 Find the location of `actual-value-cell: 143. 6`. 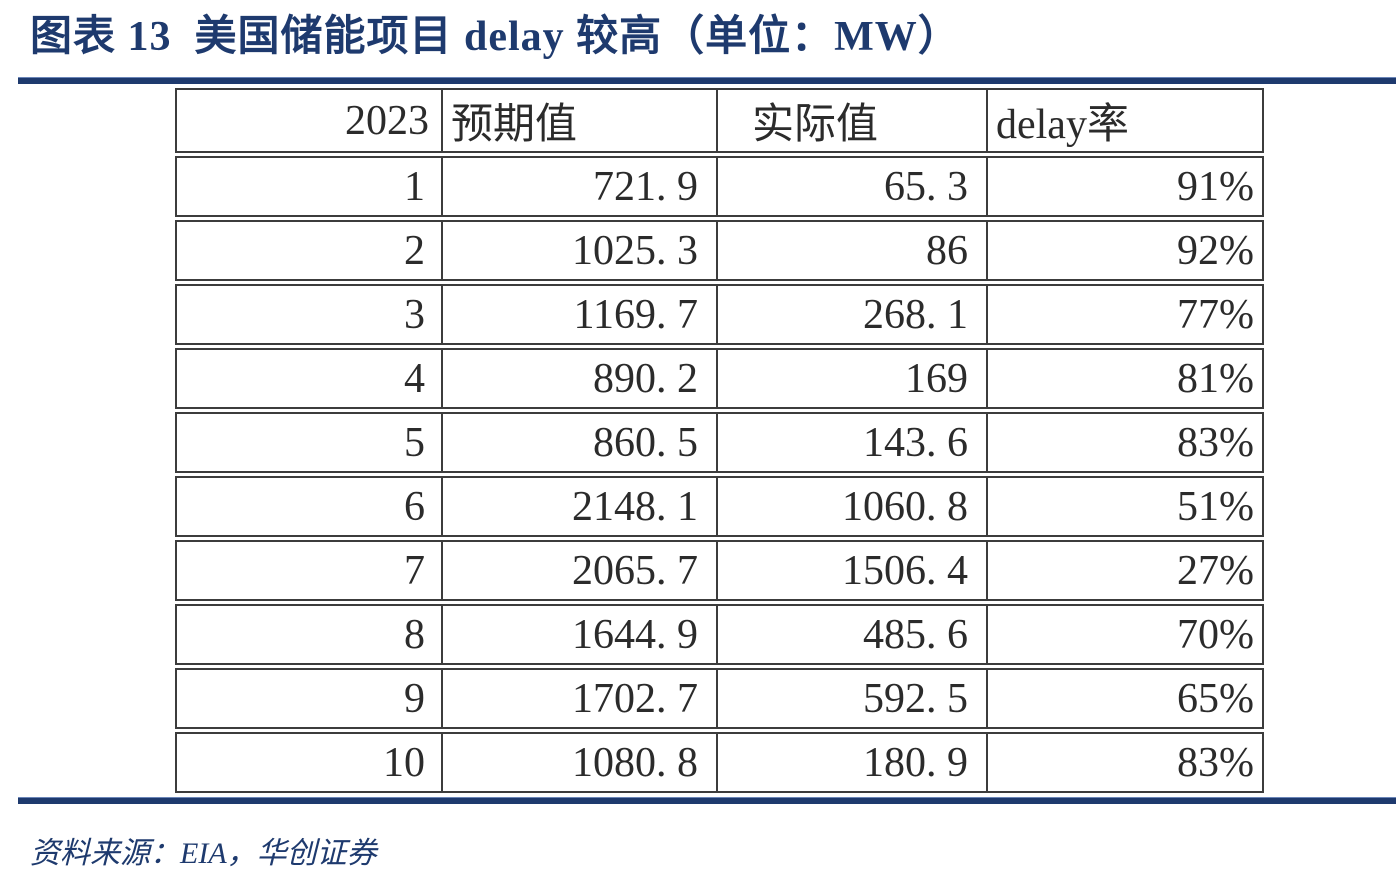

actual-value-cell: 143. 6 is located at coordinates (853, 442).